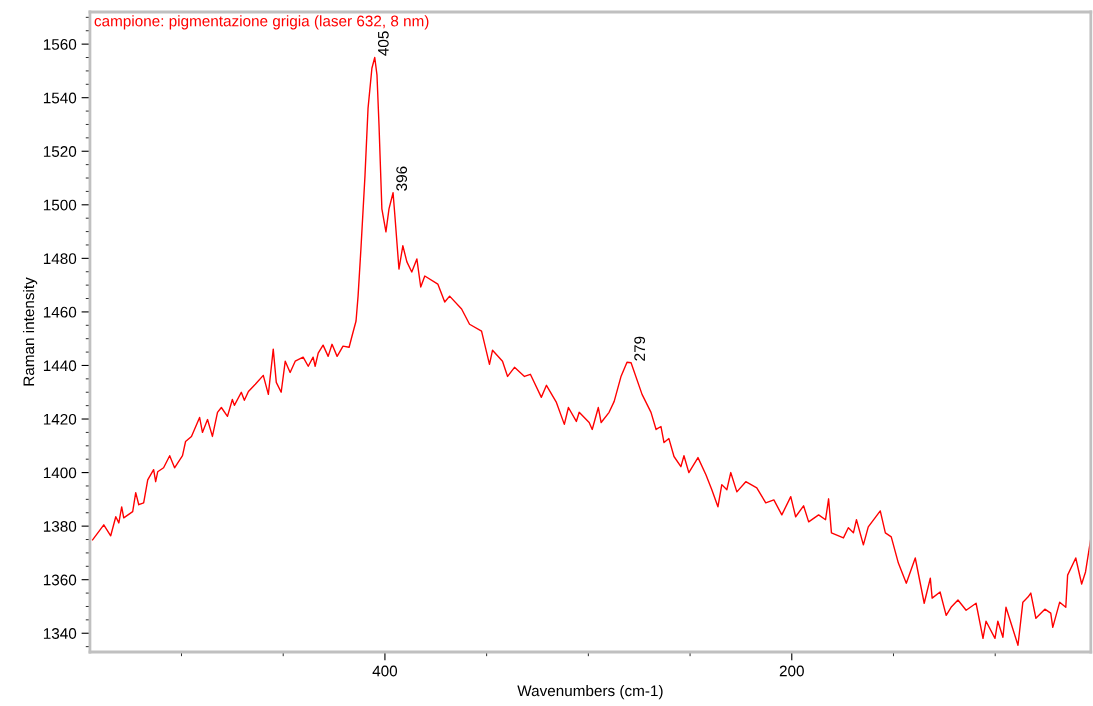  I want to click on y-tick-label: 1480, so click(60, 259).